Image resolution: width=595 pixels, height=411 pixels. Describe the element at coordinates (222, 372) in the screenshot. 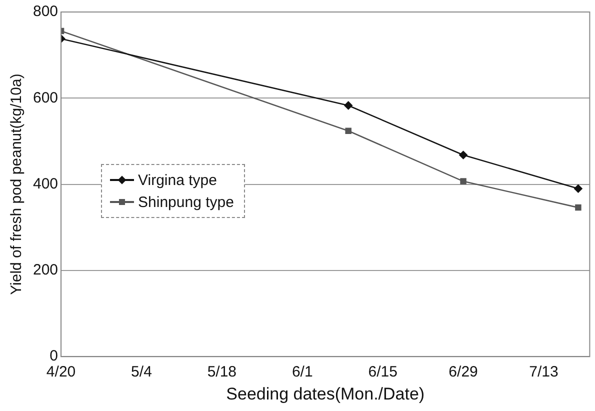

I see `x-tick-label: 5/18` at that location.